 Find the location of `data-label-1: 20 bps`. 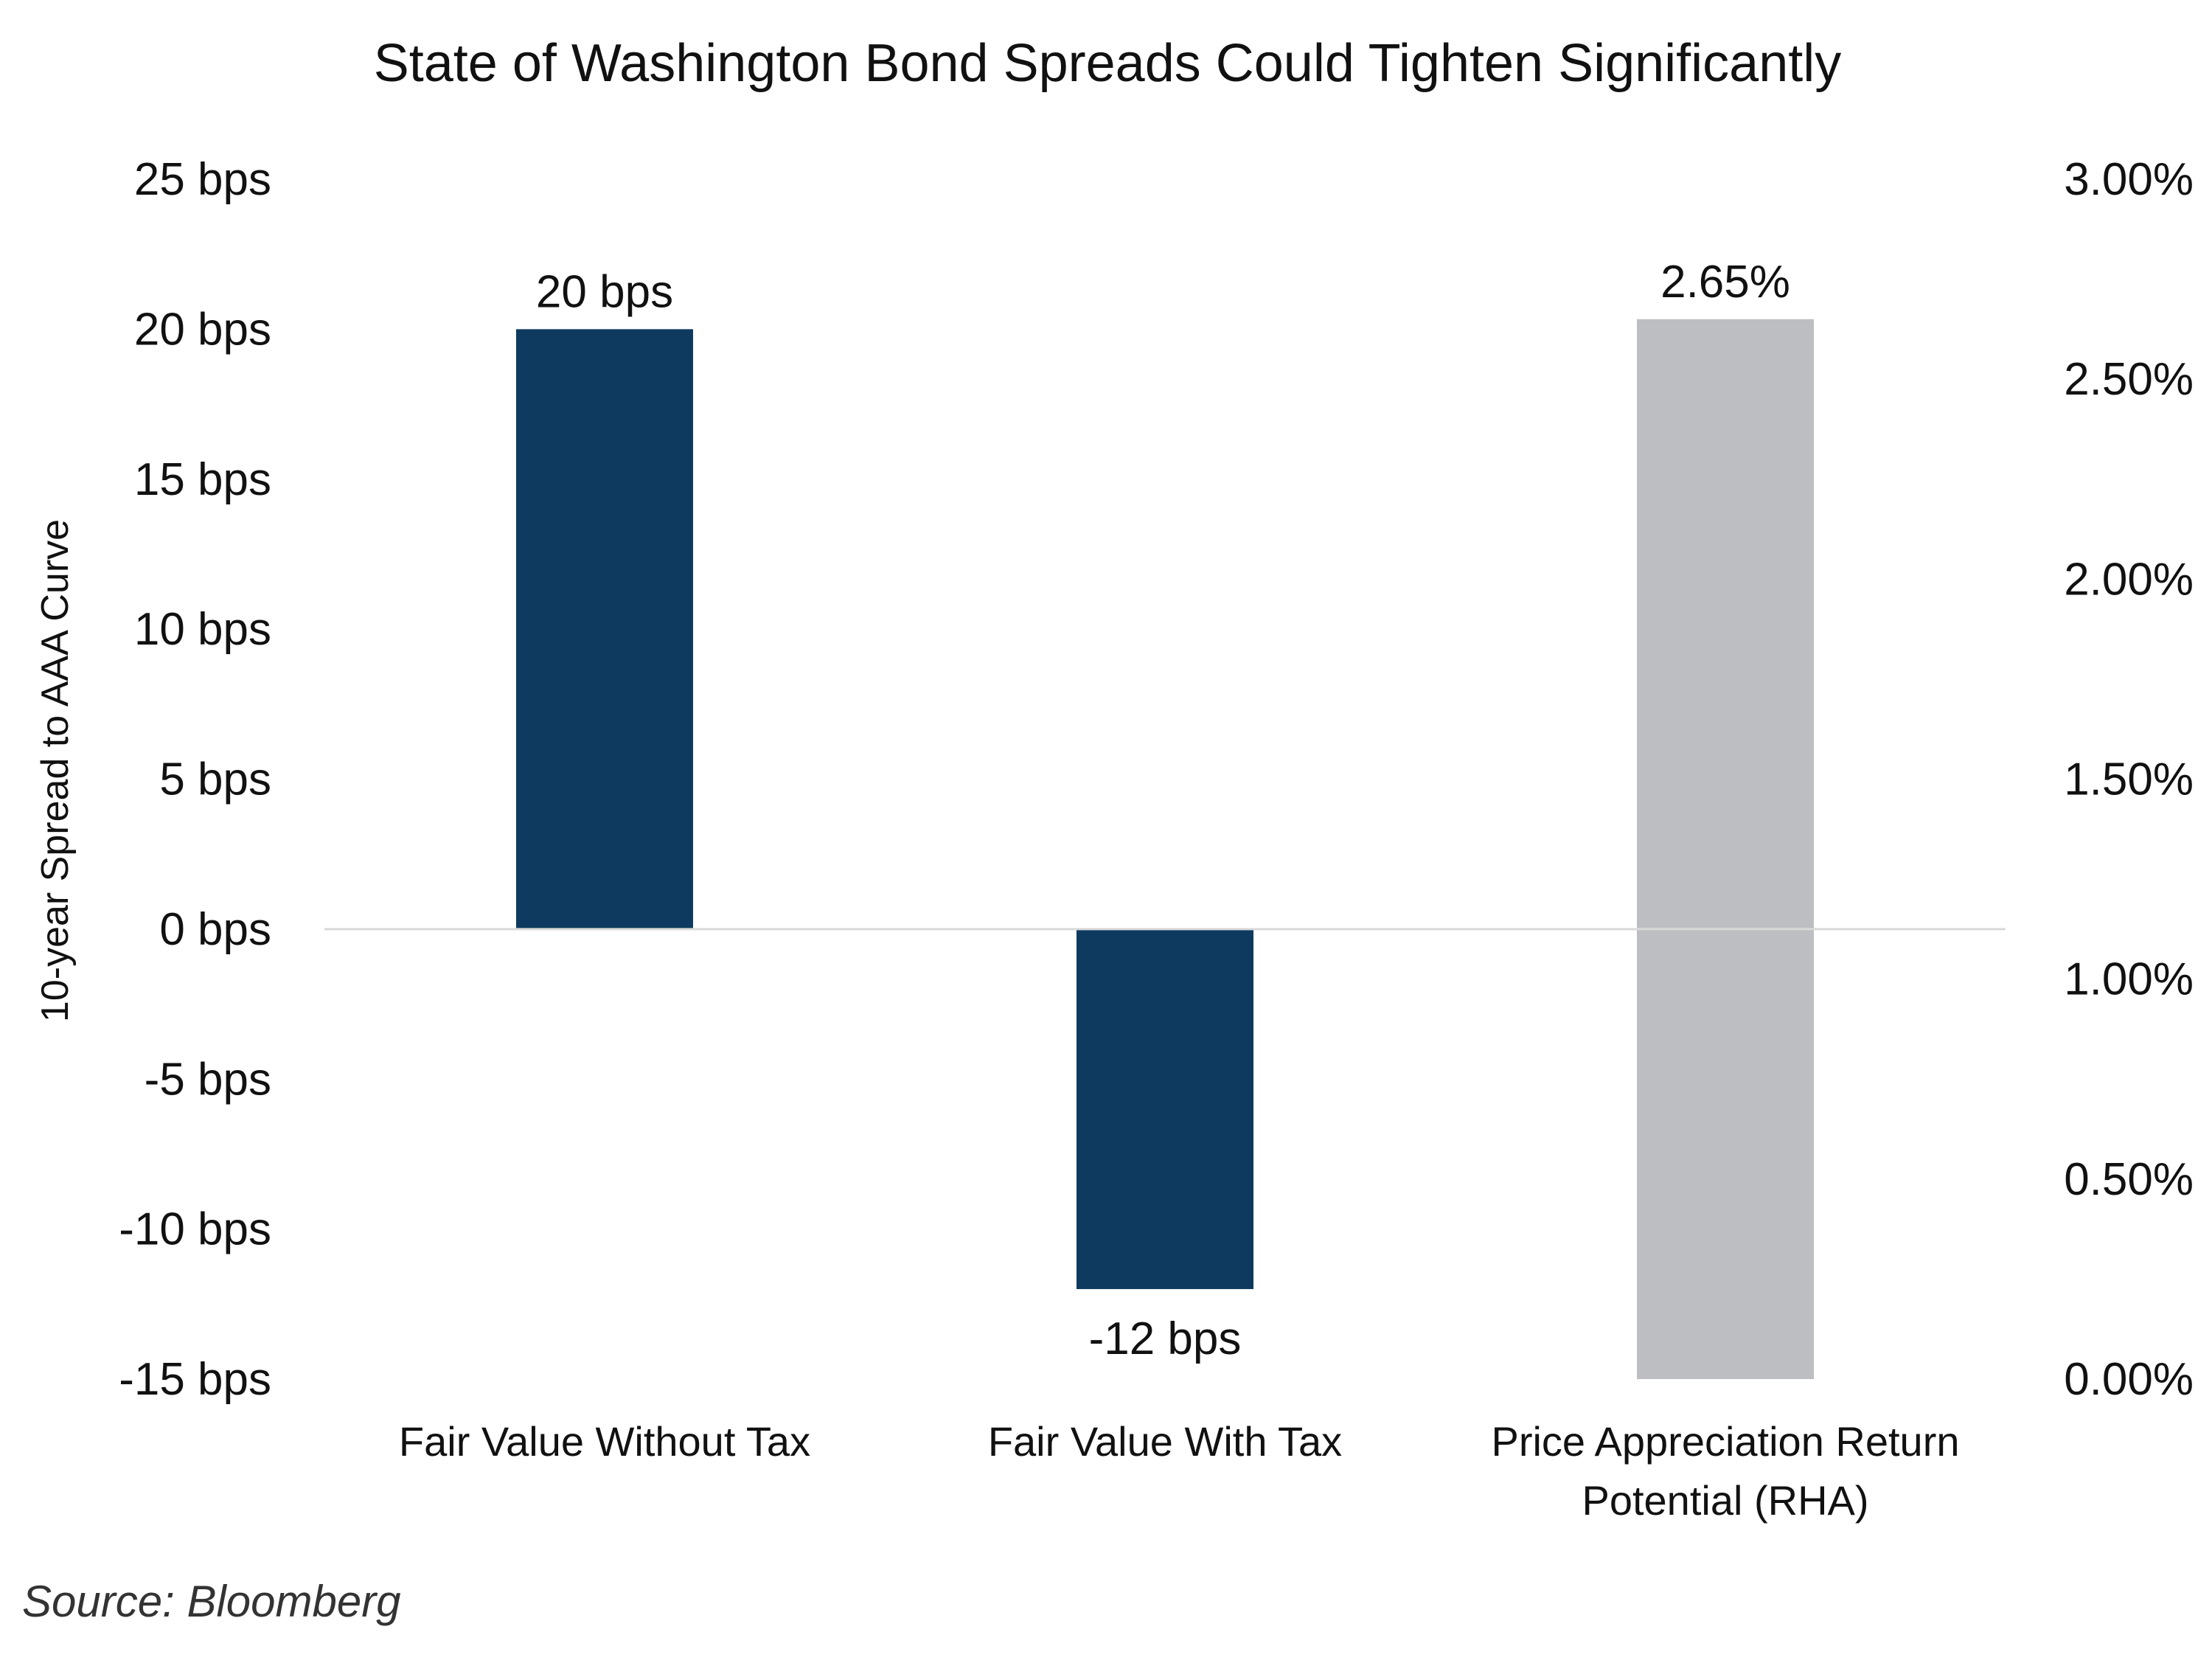

data-label-1: 20 bps is located at coordinates (604, 291).